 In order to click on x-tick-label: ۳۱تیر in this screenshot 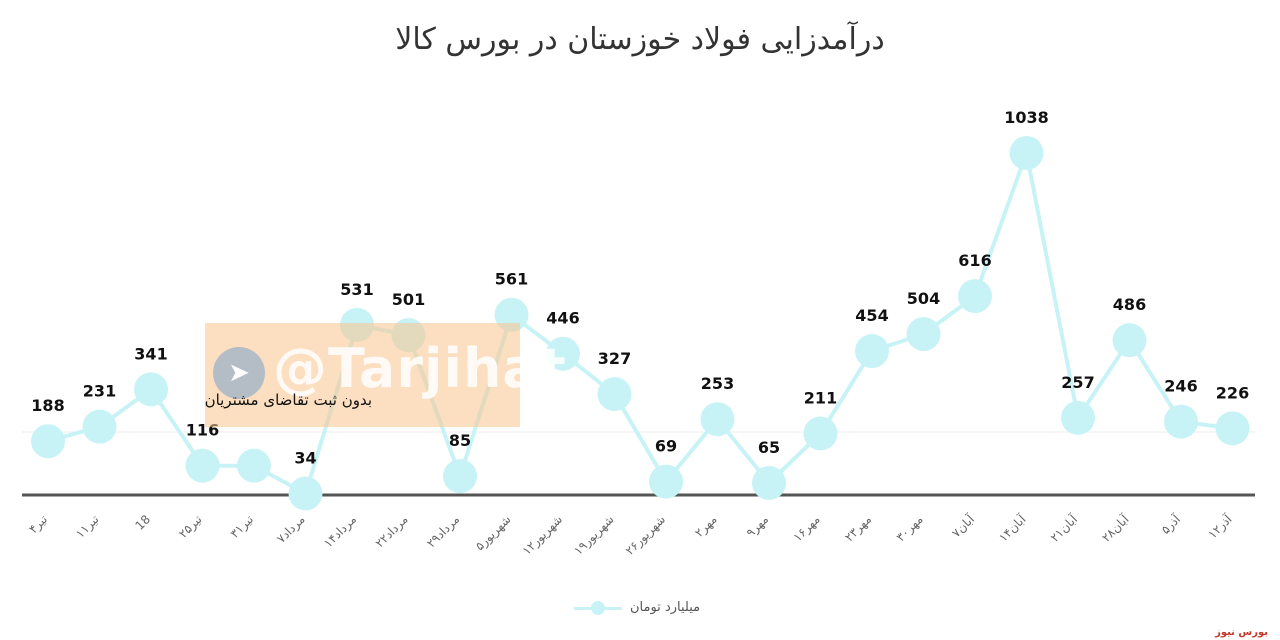, I will do `click(241, 526)`.